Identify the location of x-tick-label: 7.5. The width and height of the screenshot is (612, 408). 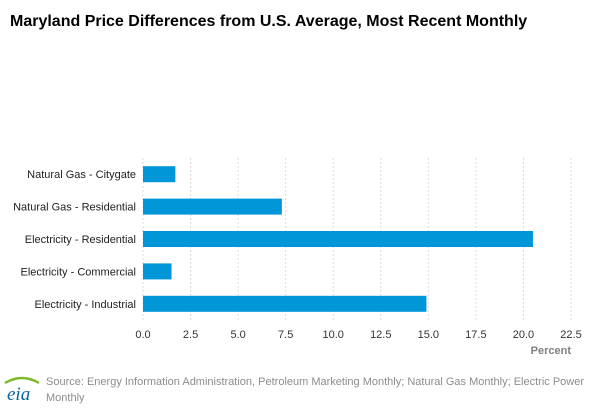
(285, 335).